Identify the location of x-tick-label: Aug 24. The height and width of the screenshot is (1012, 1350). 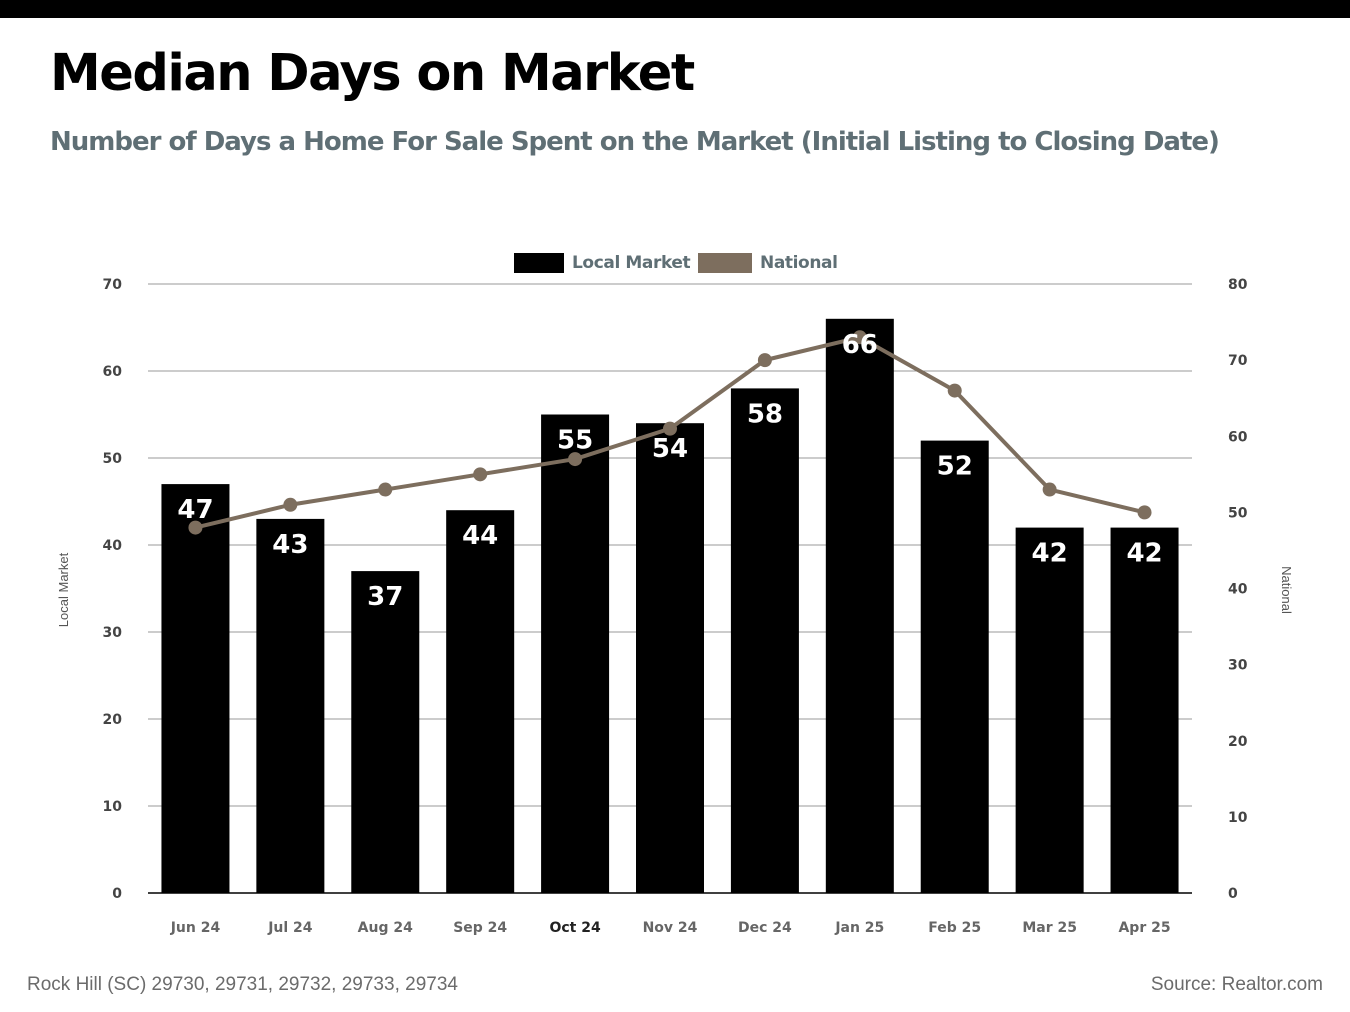
(385, 928).